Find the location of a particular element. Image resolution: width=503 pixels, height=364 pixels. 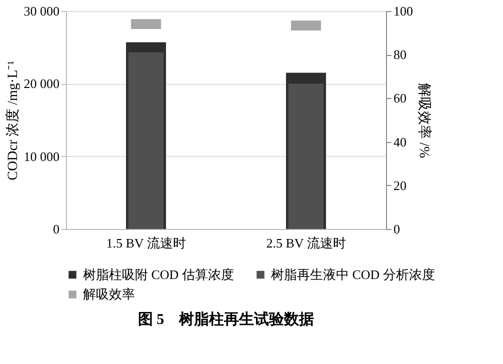

y2-tick-label: 100 is located at coordinates (403, 11).